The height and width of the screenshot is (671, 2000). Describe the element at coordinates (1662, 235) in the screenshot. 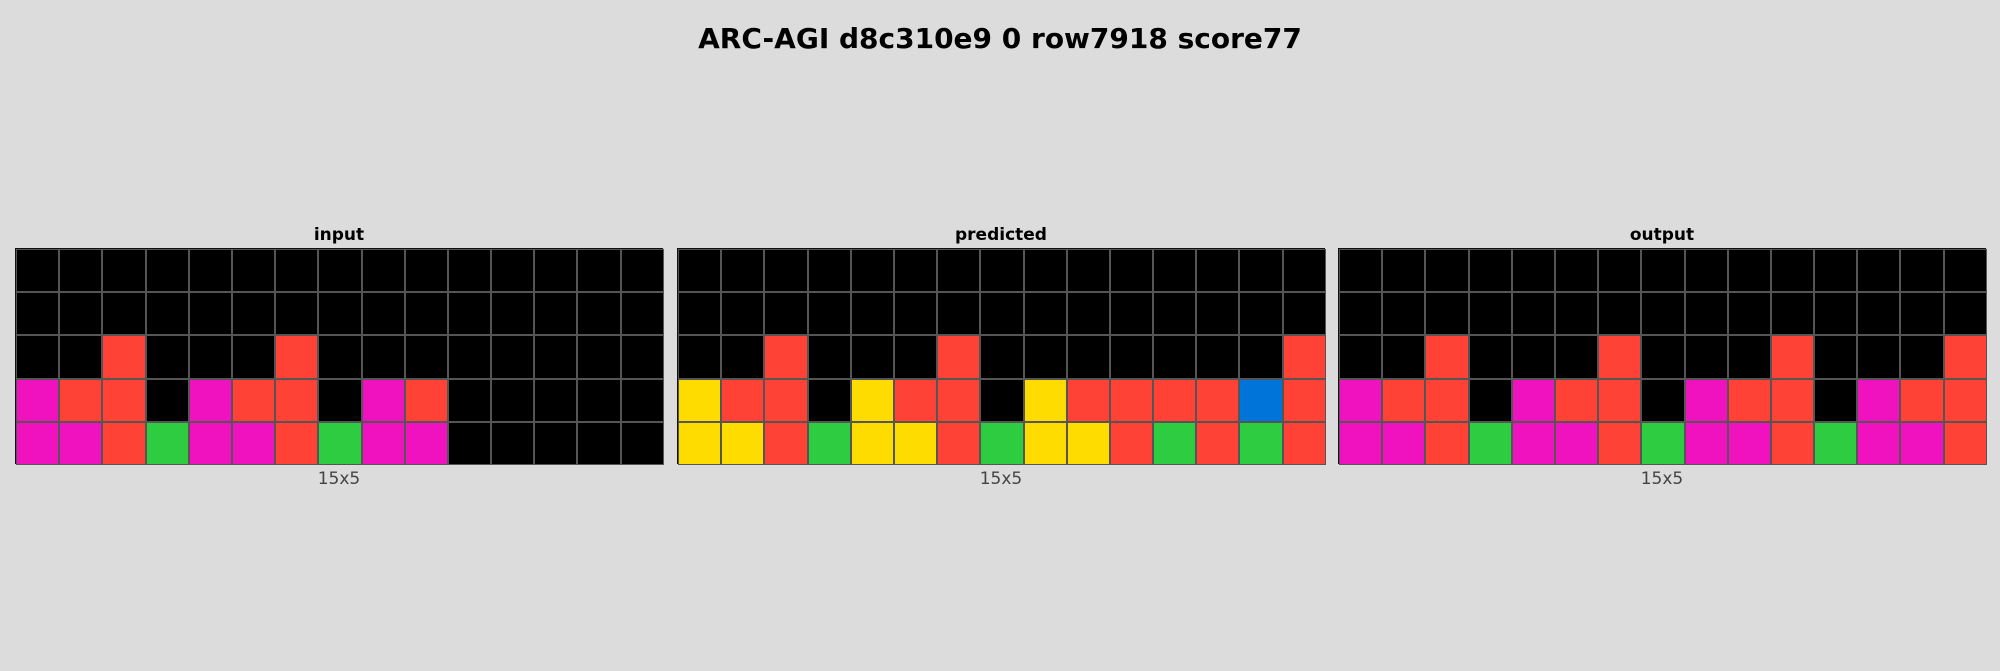

I see `panel-title: output` at that location.